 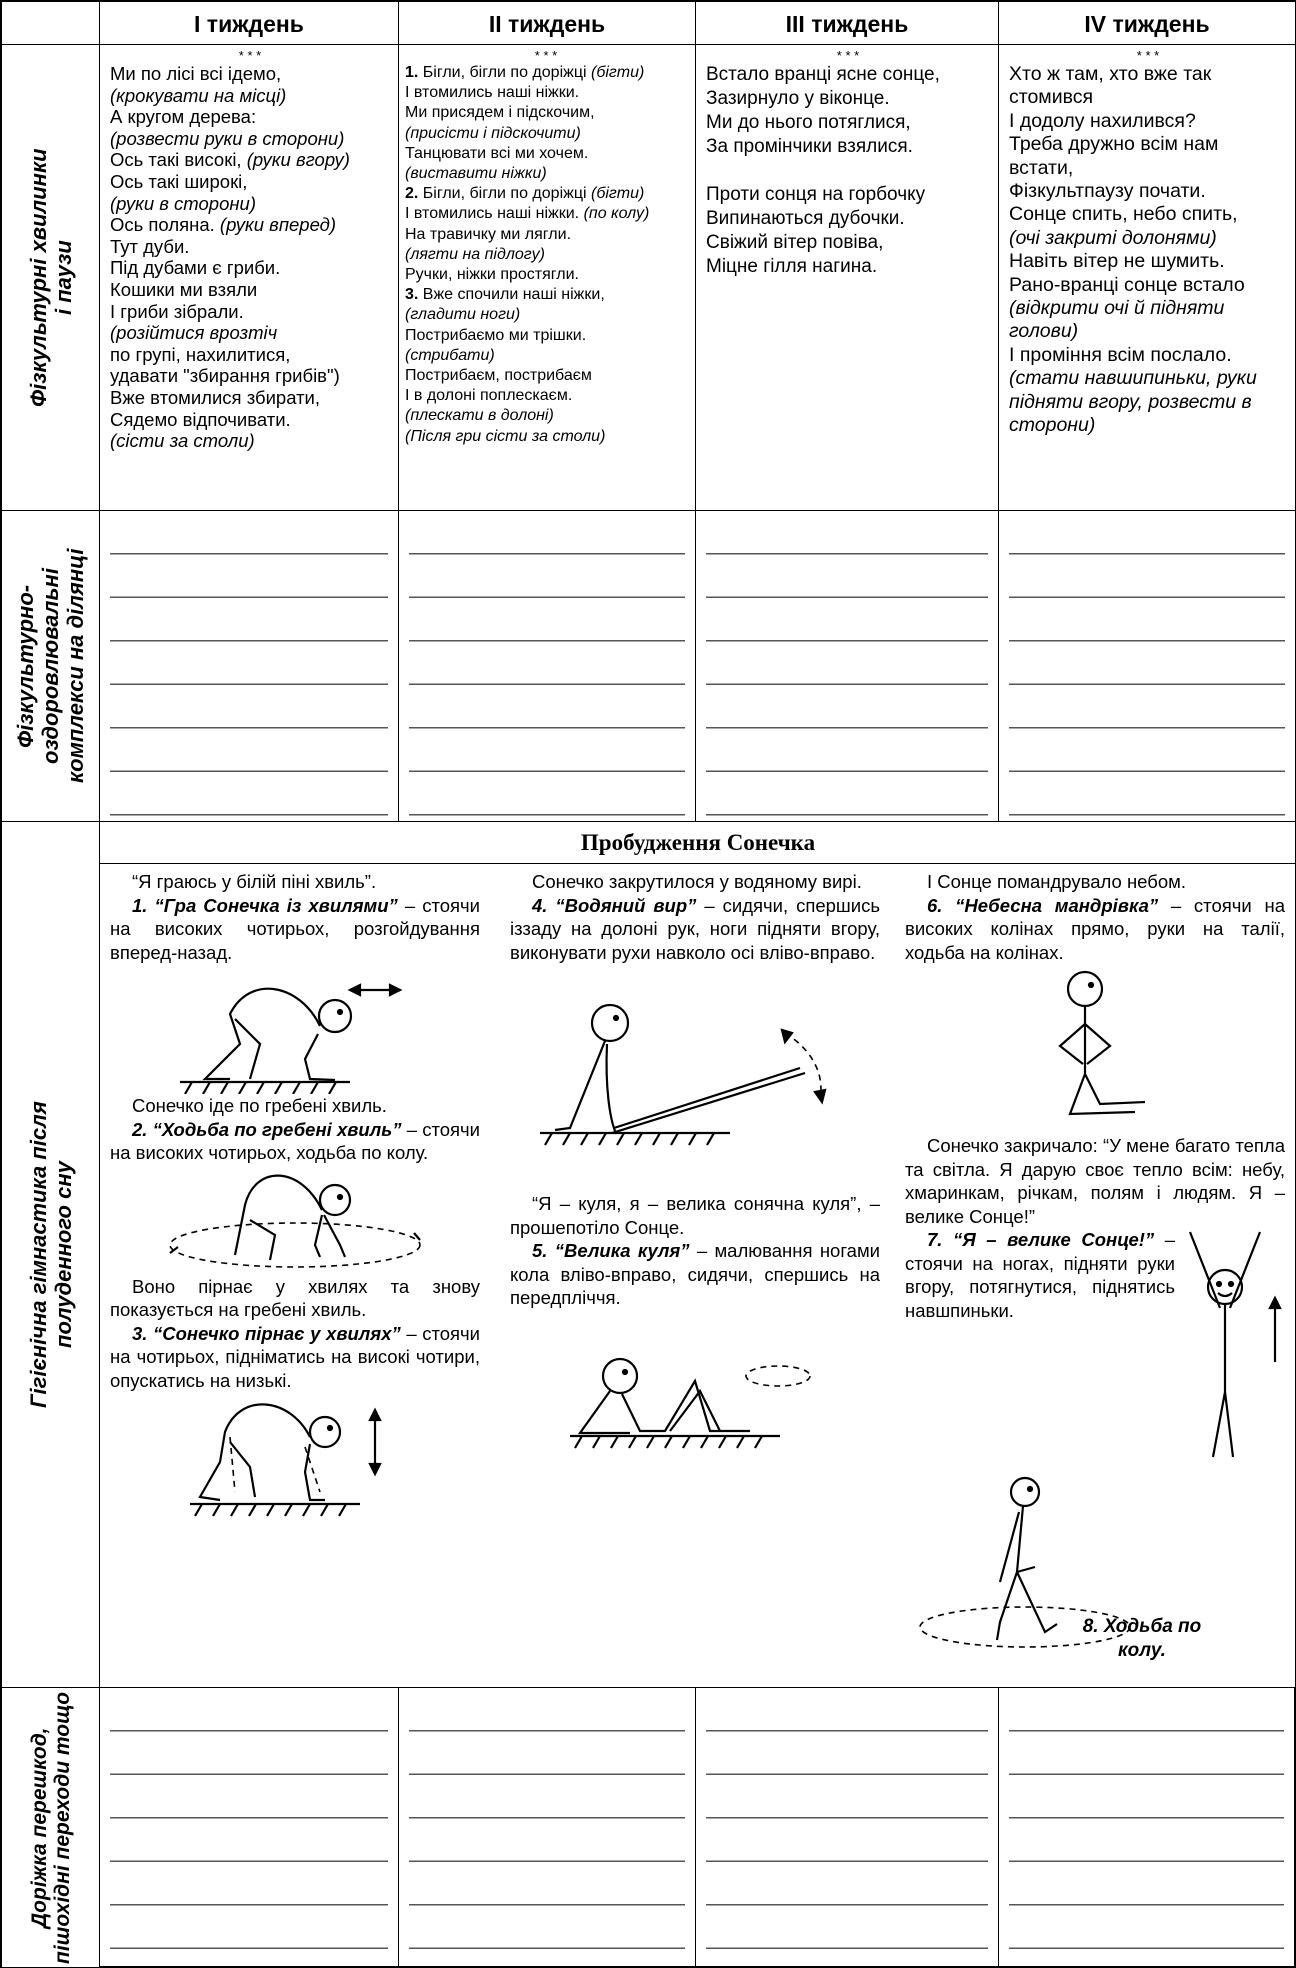 I want to click on poem-text: (плескати в долоні), so click(x=479, y=416).